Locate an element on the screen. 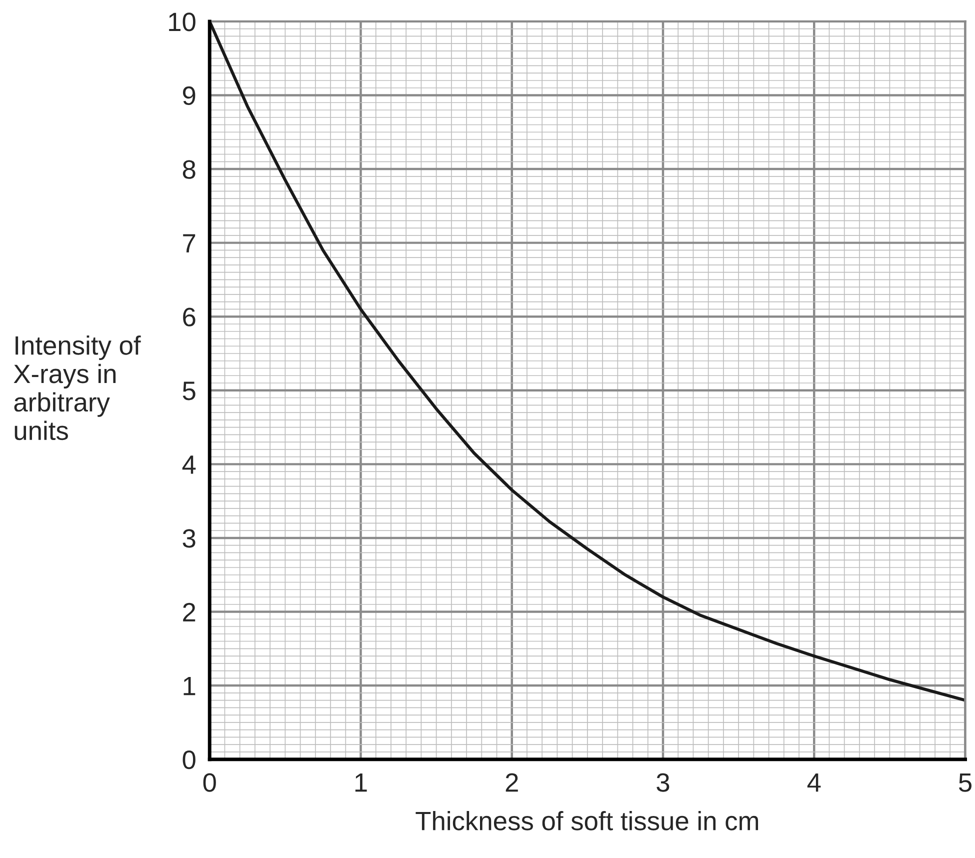 The height and width of the screenshot is (858, 975). y-tick-label: 7 is located at coordinates (189, 243).